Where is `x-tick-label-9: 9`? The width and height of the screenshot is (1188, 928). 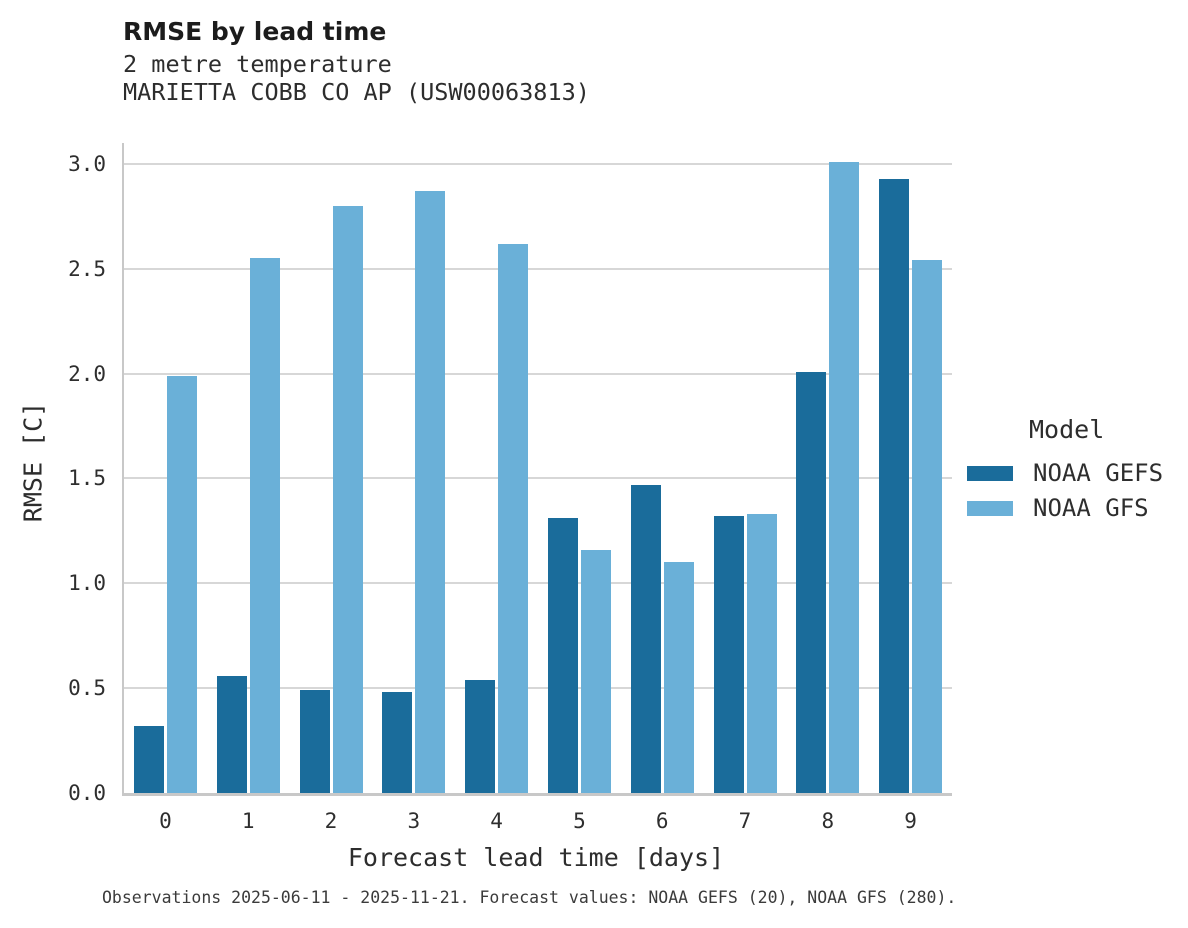 x-tick-label-9: 9 is located at coordinates (910, 821).